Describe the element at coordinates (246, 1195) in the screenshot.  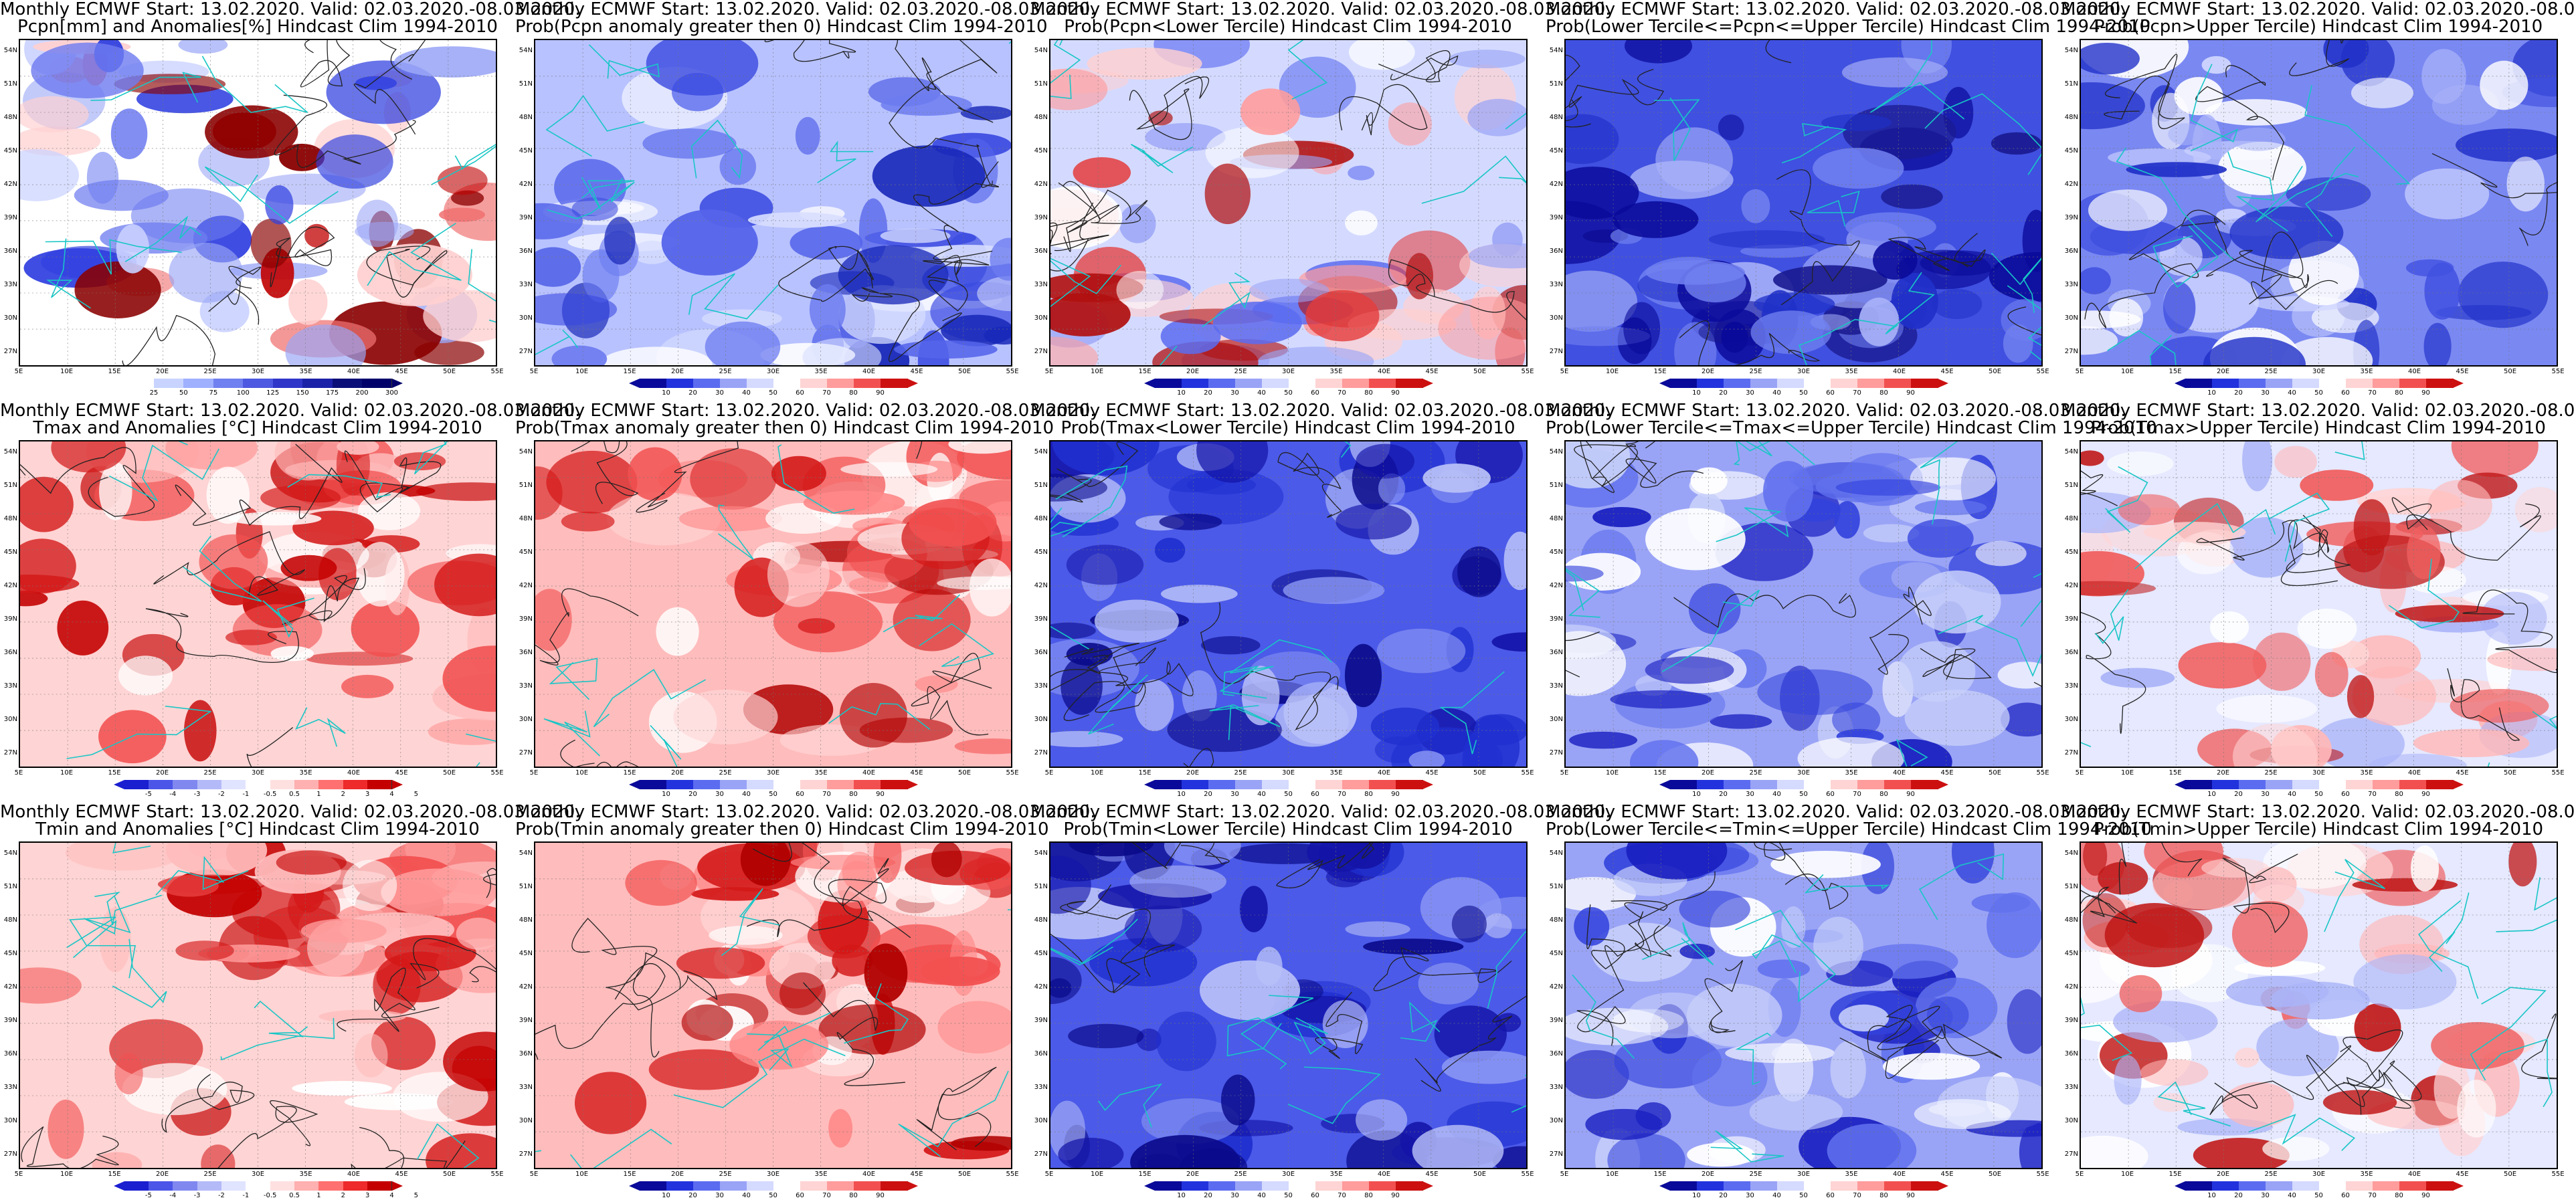
I see `colorbar-tick-label: -1` at that location.